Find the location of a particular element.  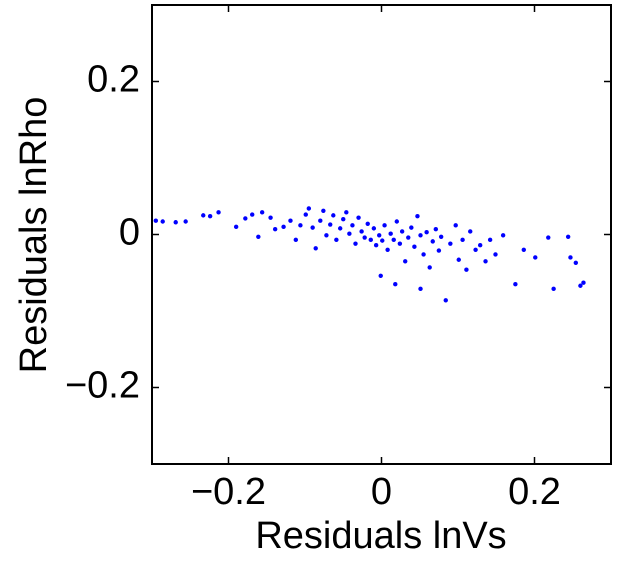

y-axis-label: Residuals lnRho is located at coordinates (34, 235).